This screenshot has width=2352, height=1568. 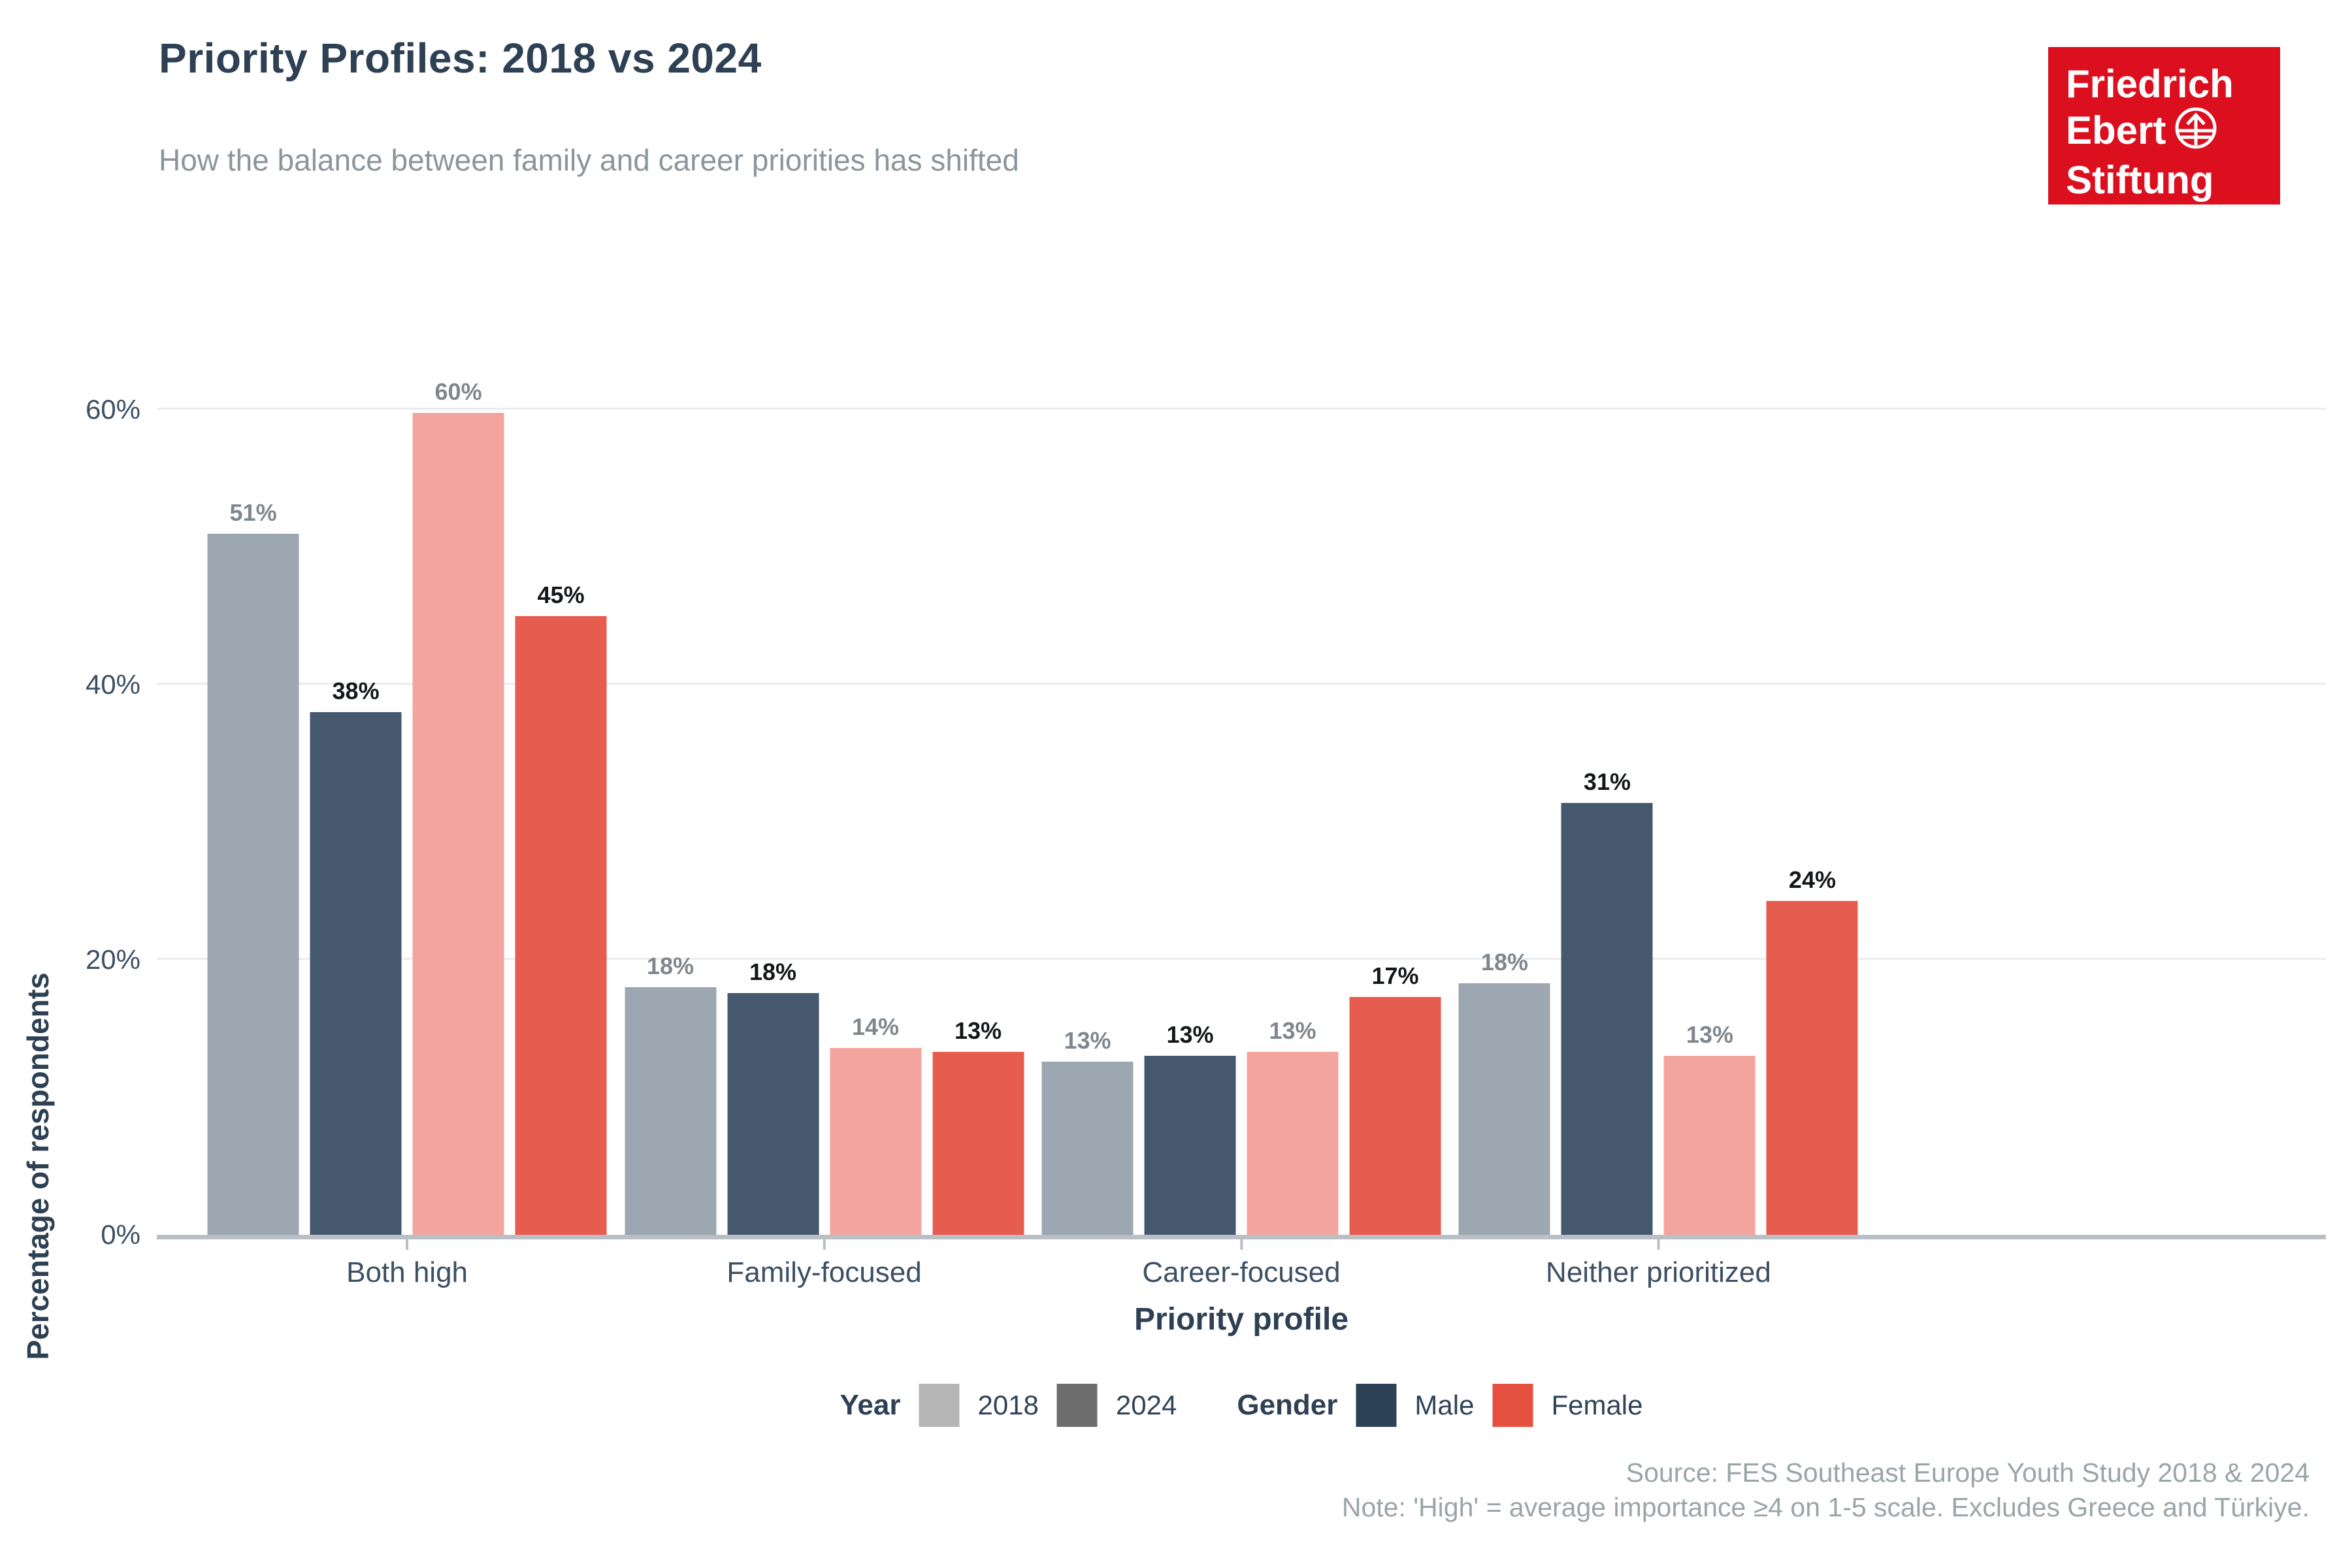 I want to click on logo-line-2: Ebert, so click(x=2173, y=132).